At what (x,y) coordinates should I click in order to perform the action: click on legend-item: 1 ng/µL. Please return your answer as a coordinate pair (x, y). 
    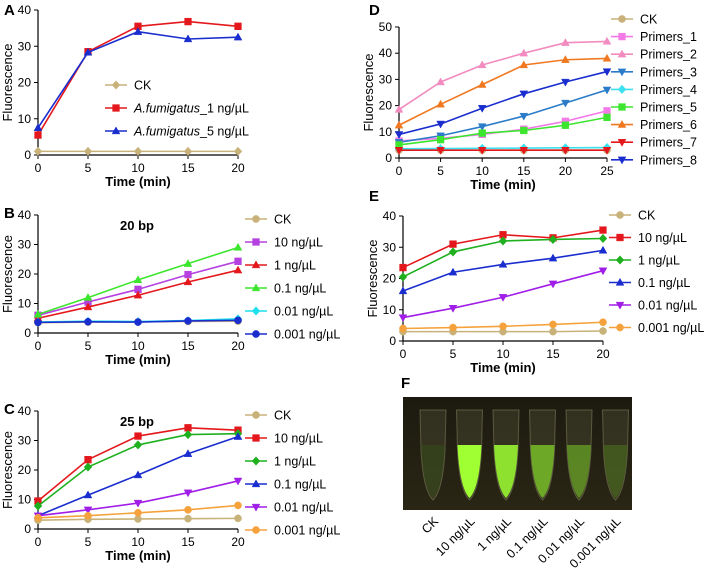
    Looking at the image, I should click on (644, 261).